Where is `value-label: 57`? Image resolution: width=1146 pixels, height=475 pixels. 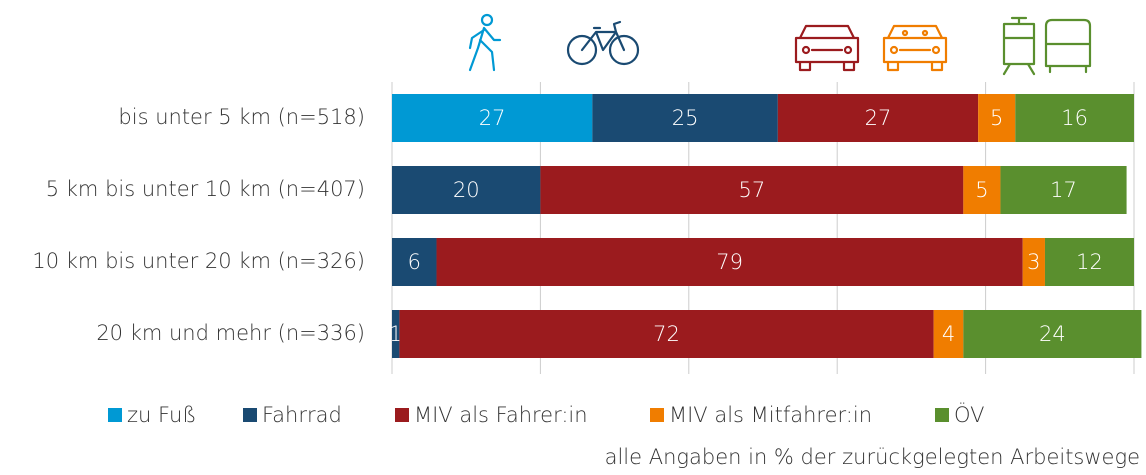
value-label: 57 is located at coordinates (752, 190).